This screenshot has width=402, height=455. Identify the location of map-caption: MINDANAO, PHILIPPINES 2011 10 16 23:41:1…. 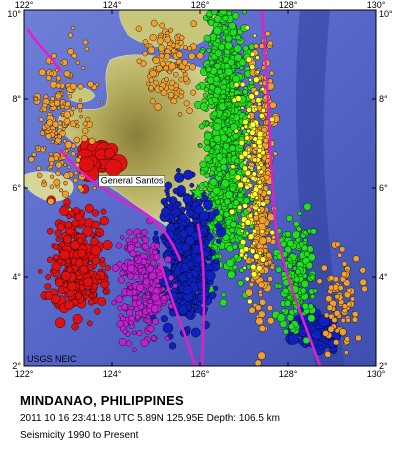
(207, 418).